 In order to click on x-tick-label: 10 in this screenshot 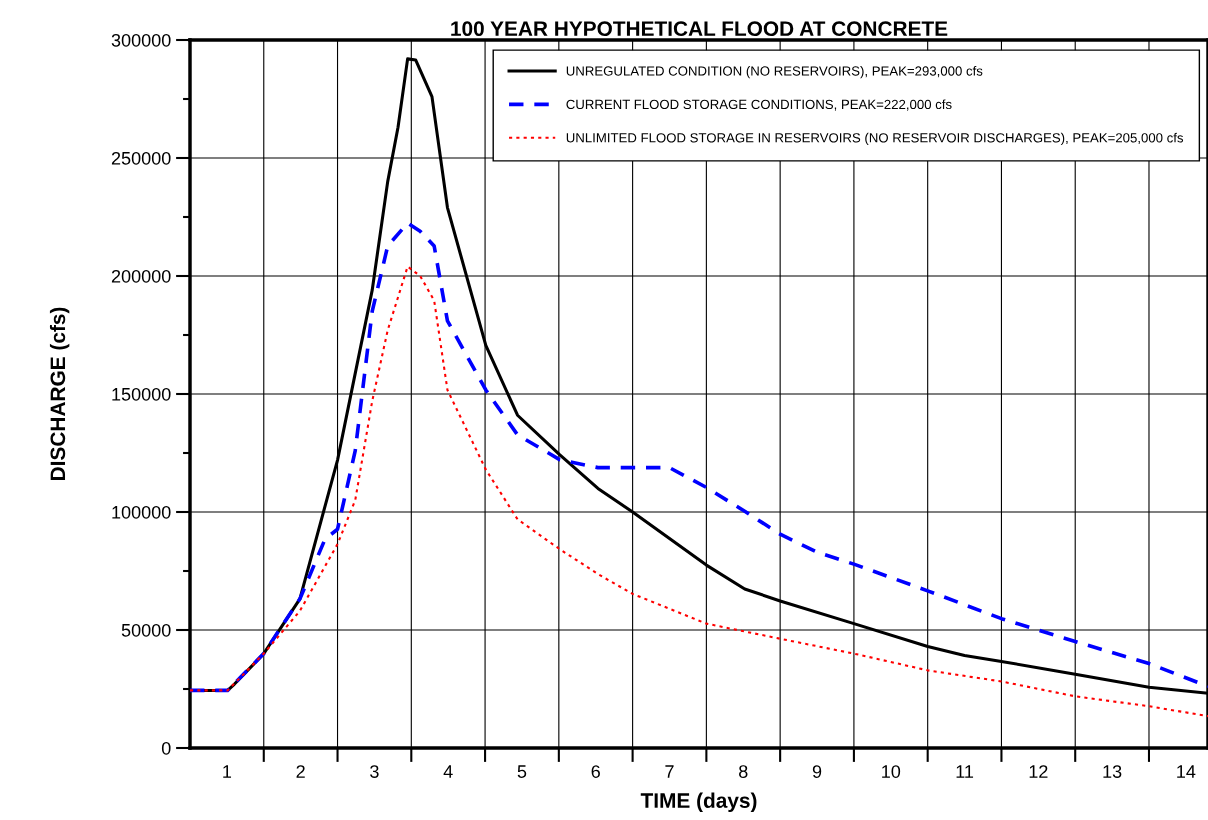, I will do `click(891, 771)`.